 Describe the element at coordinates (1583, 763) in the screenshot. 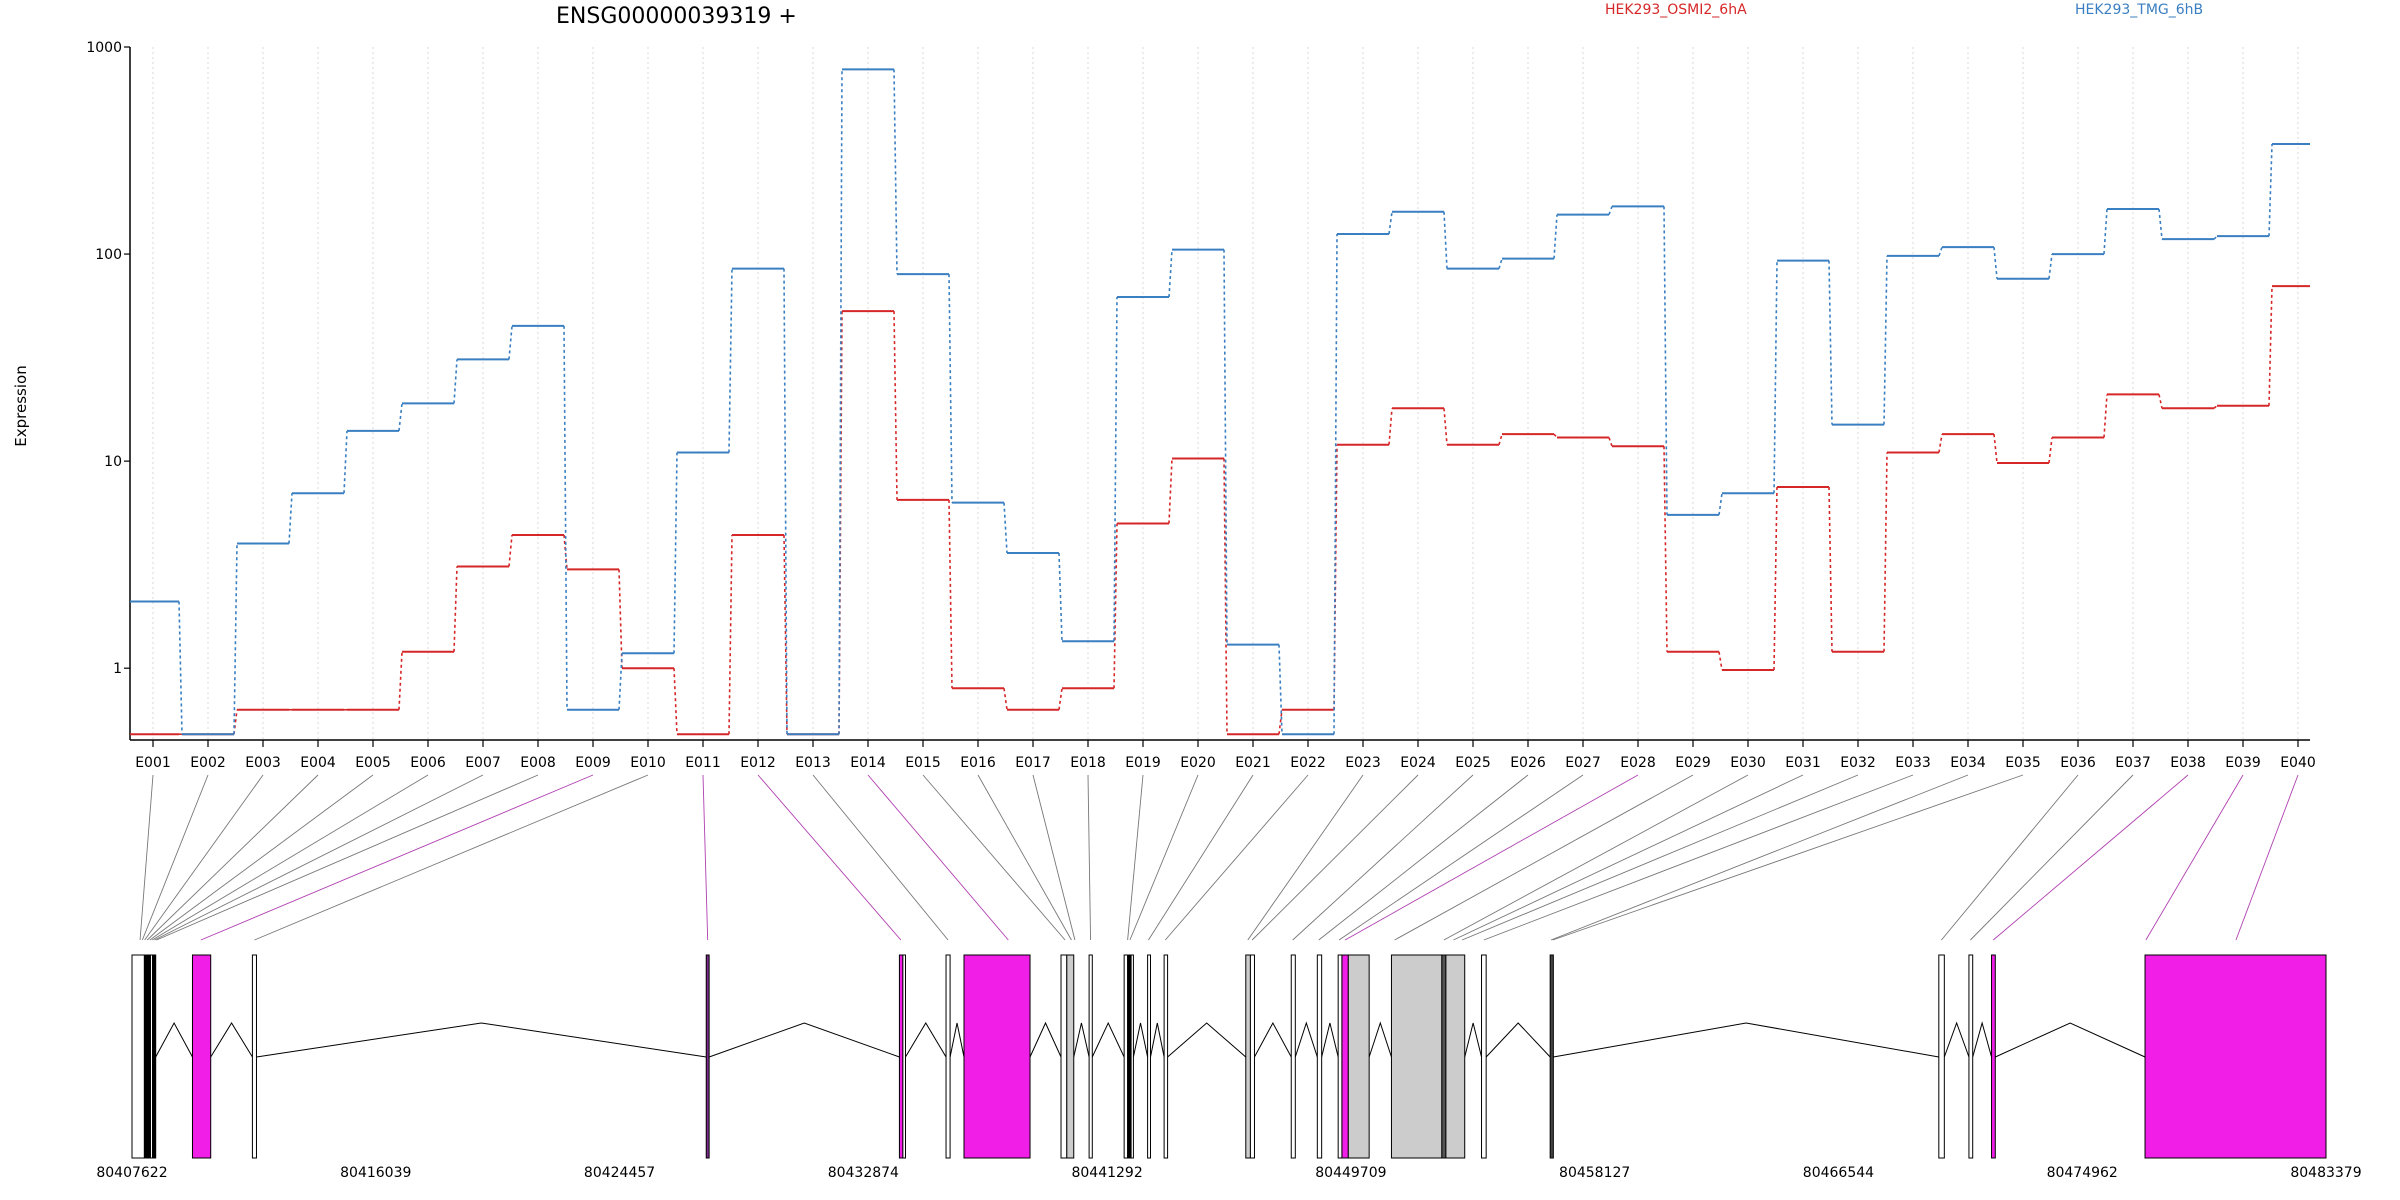

I see `x-tick-label-e027: E027` at that location.